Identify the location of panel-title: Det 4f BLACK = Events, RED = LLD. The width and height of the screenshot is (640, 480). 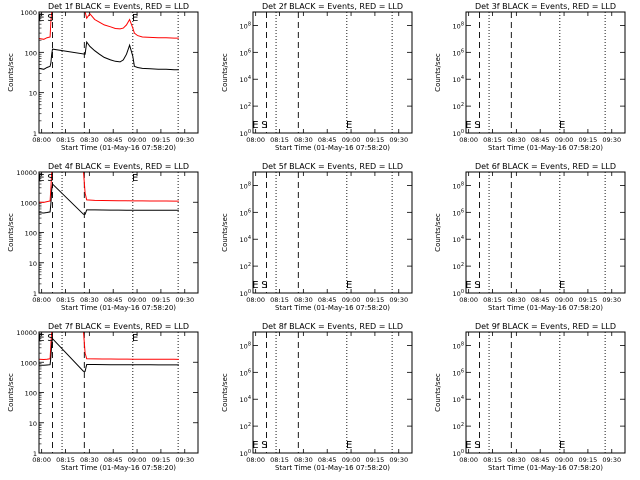
(118, 166).